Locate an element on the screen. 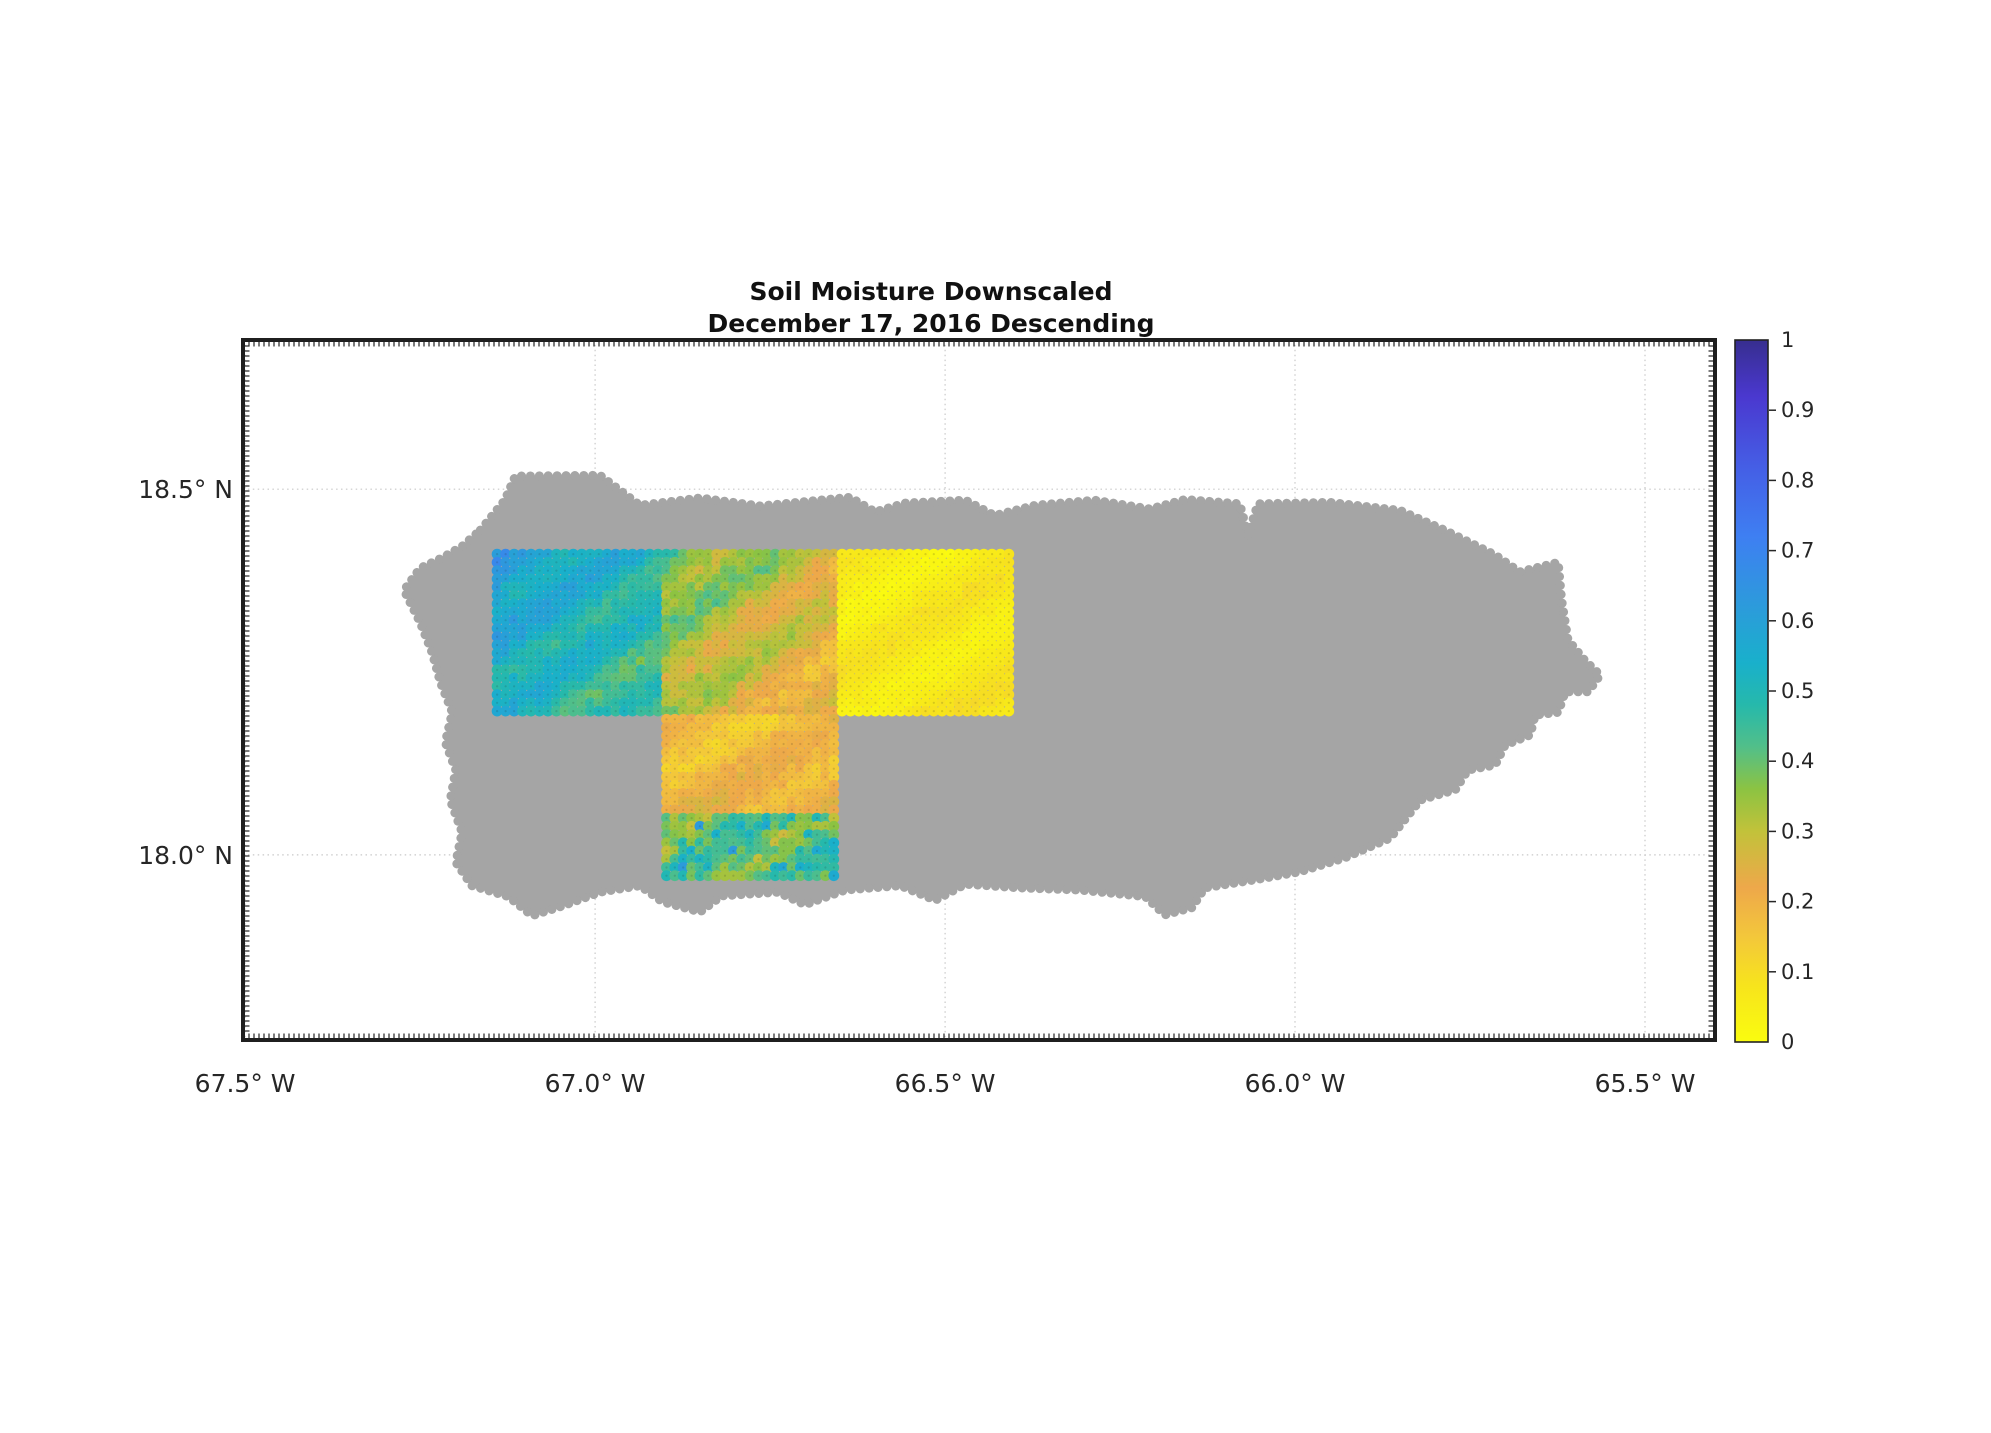  x-tick-label: 67.0° W is located at coordinates (595, 1083).